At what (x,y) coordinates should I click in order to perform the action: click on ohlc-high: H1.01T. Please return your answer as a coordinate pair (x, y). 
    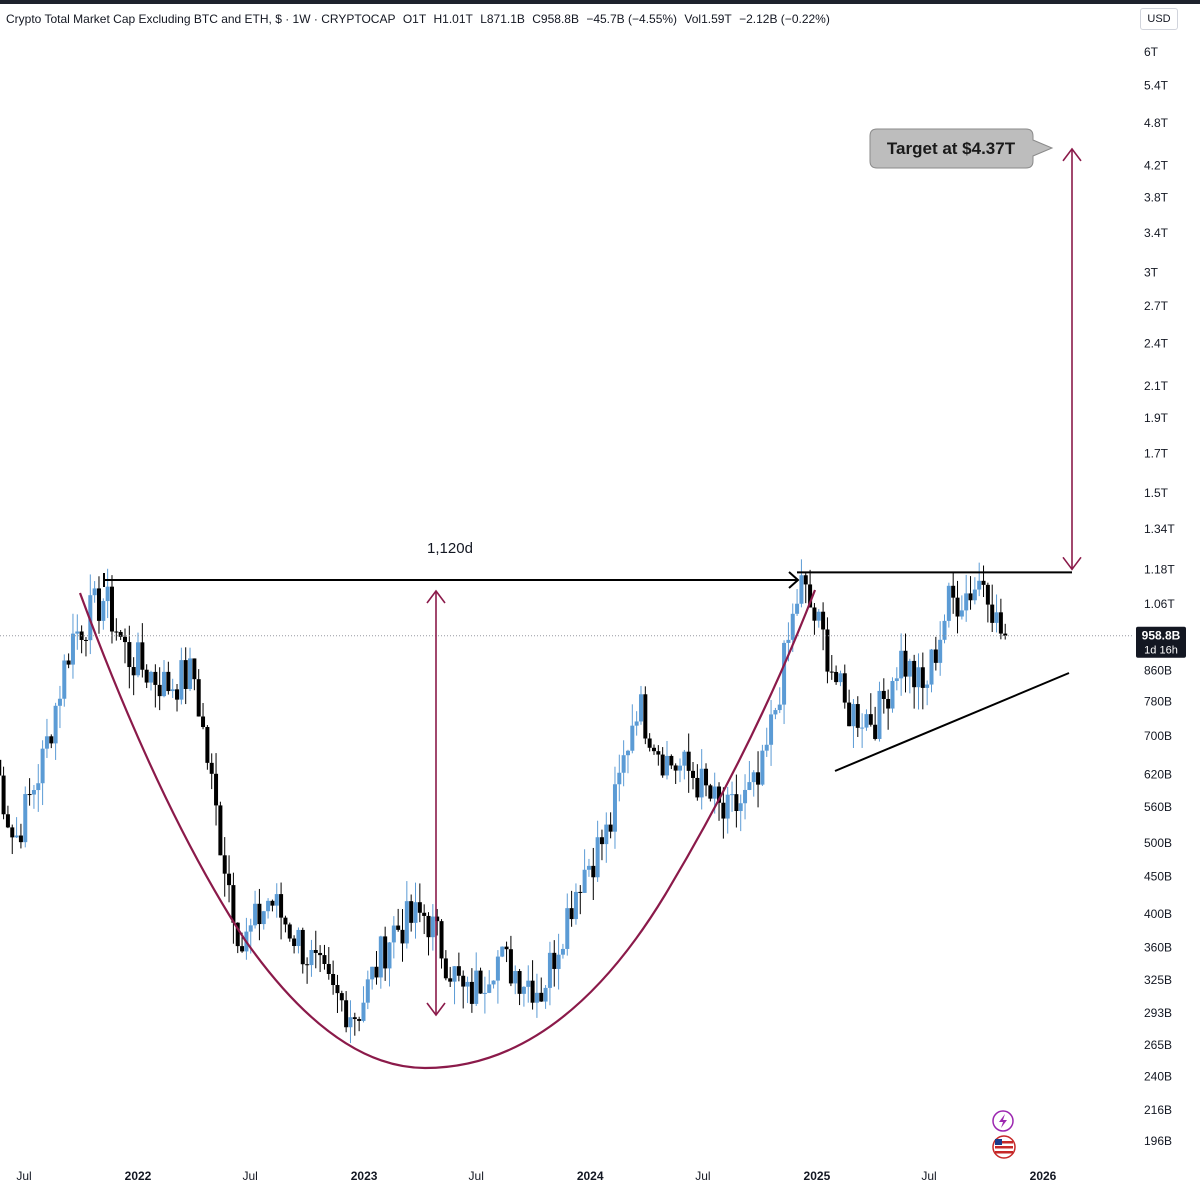
    Looking at the image, I should click on (453, 19).